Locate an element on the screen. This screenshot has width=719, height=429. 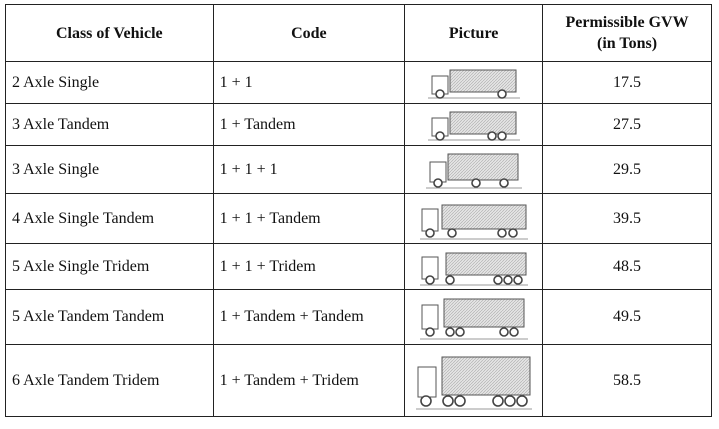
code-cell: 1 + 1 + Tandem is located at coordinates (309, 218).